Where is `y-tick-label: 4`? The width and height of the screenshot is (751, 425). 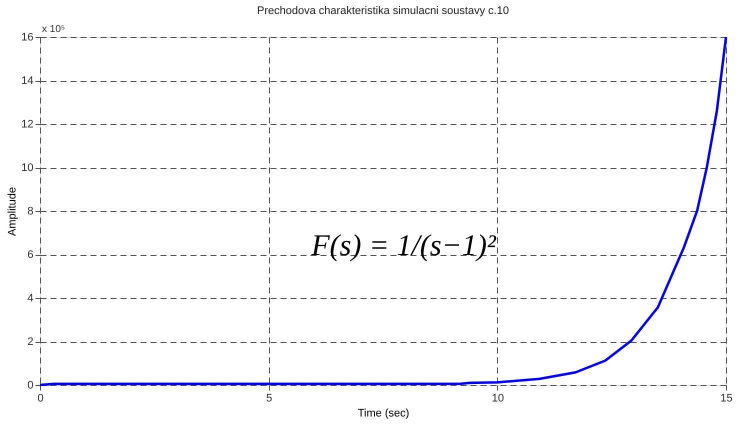
y-tick-label: 4 is located at coordinates (30, 298).